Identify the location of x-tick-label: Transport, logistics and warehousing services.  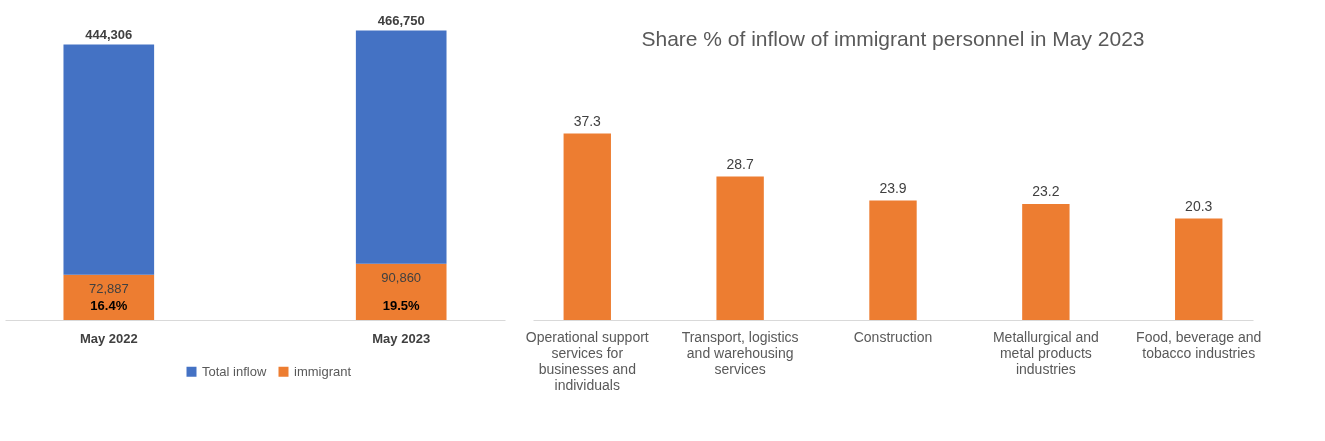
(740, 352).